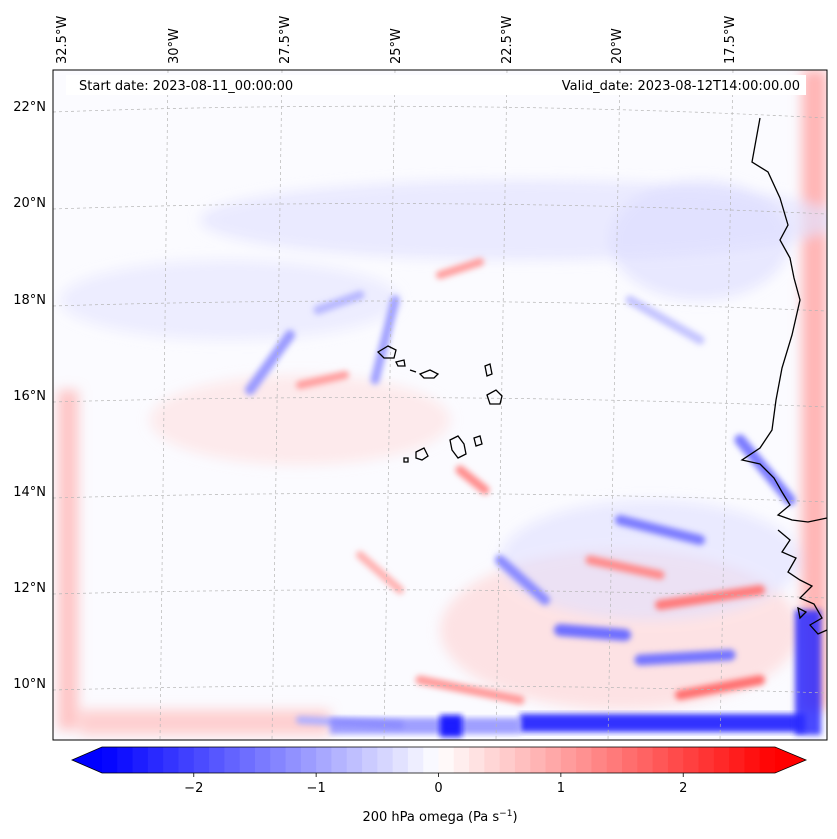  I want to click on lat-label: 22°N, so click(29, 107).